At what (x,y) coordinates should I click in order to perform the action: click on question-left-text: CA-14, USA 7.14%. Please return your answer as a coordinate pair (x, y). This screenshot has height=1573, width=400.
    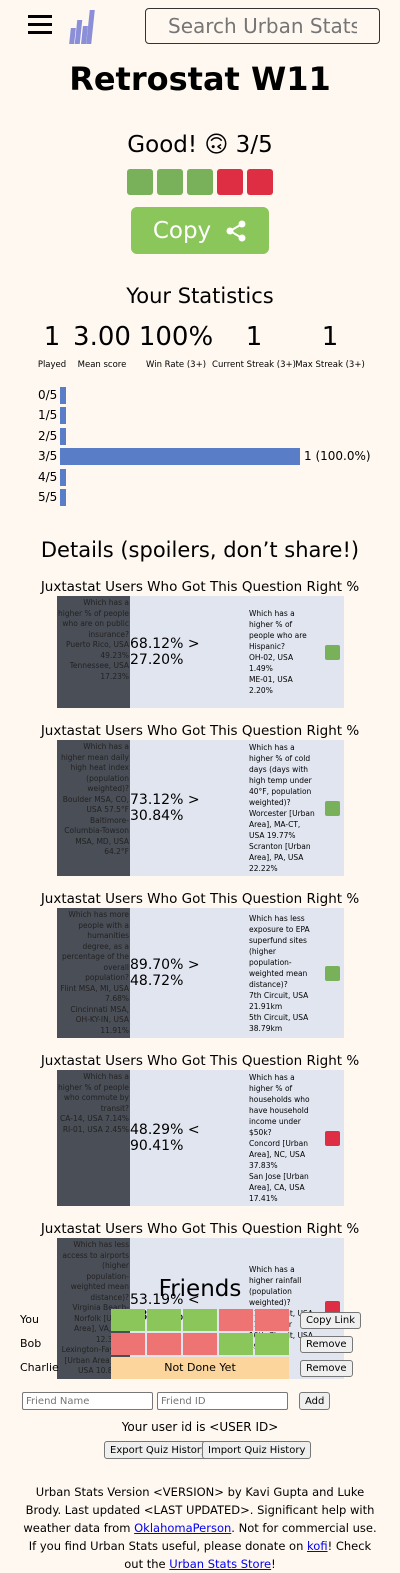
    Looking at the image, I should click on (94, 1118).